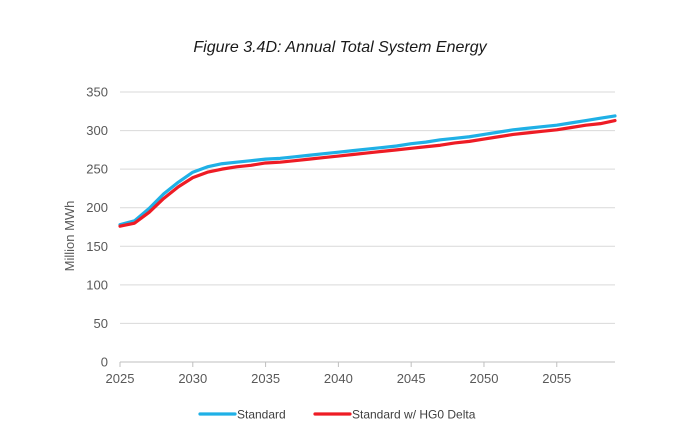 The height and width of the screenshot is (441, 700). Describe the element at coordinates (337, 415) in the screenshot. I see `legend: Standard Standard w/ HG0 Delta` at that location.